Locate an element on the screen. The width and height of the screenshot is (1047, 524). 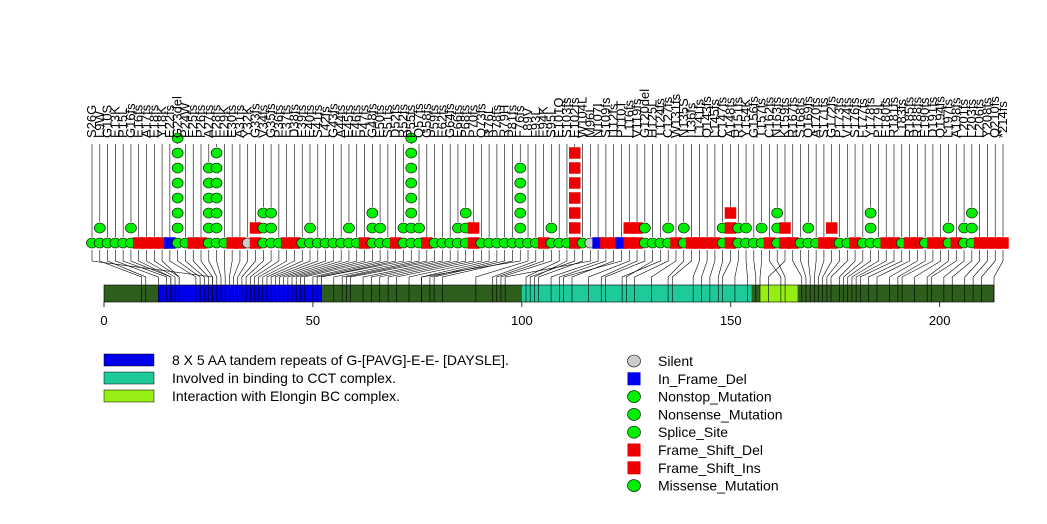
mutation-label: L183fs is located at coordinates (901, 118).